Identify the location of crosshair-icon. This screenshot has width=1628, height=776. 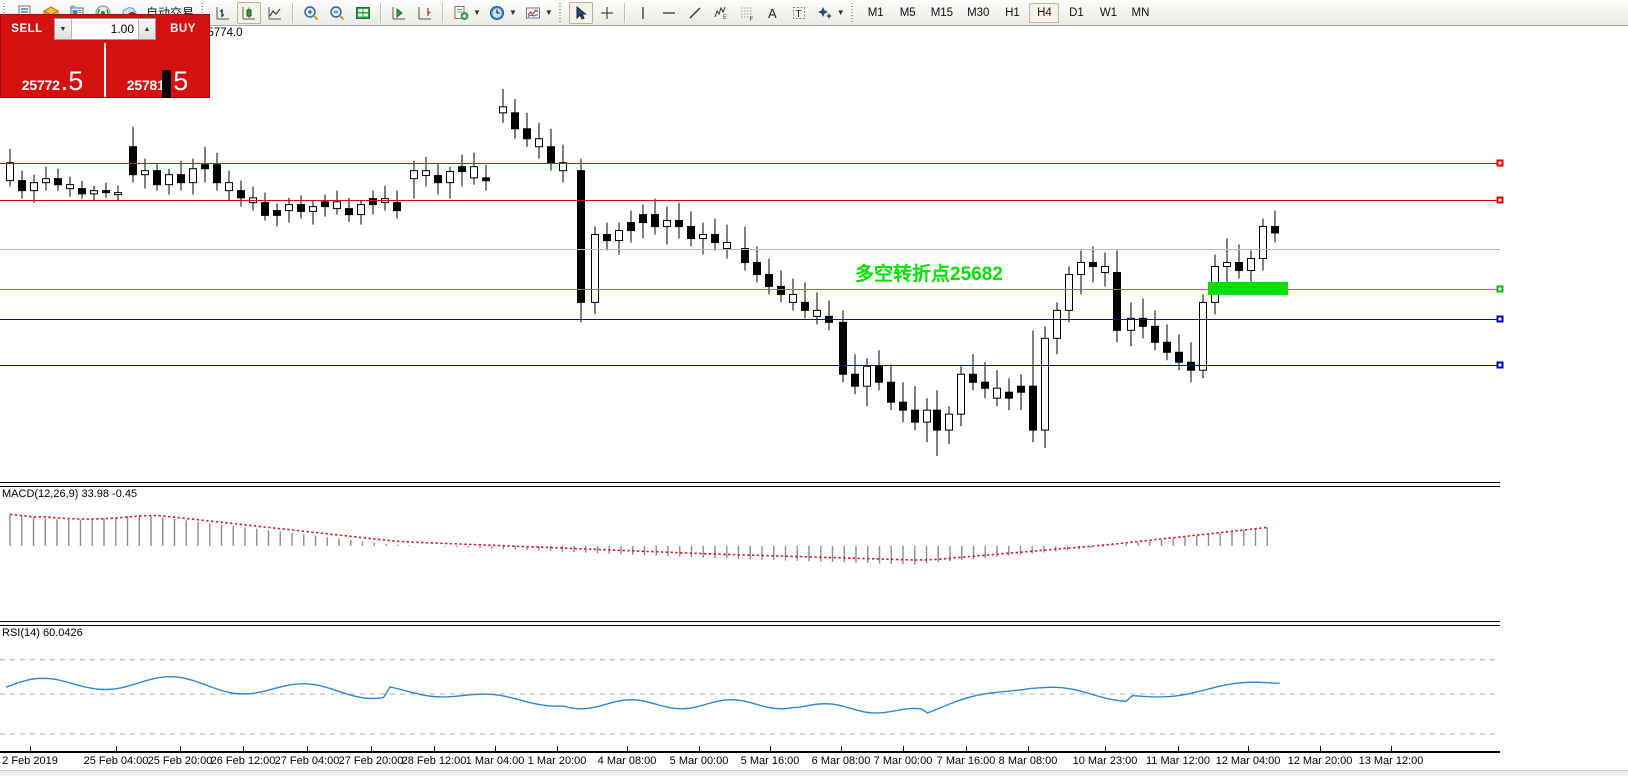
(607, 13).